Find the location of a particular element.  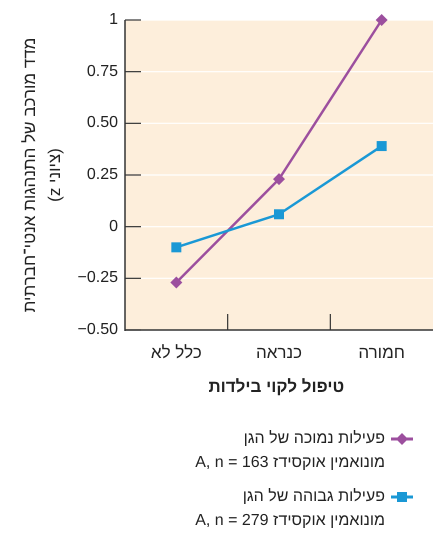

y-axis-title: מדד מורכב של התנהגות אנטי־חברתית (ציוני z) is located at coordinates (42, 175).